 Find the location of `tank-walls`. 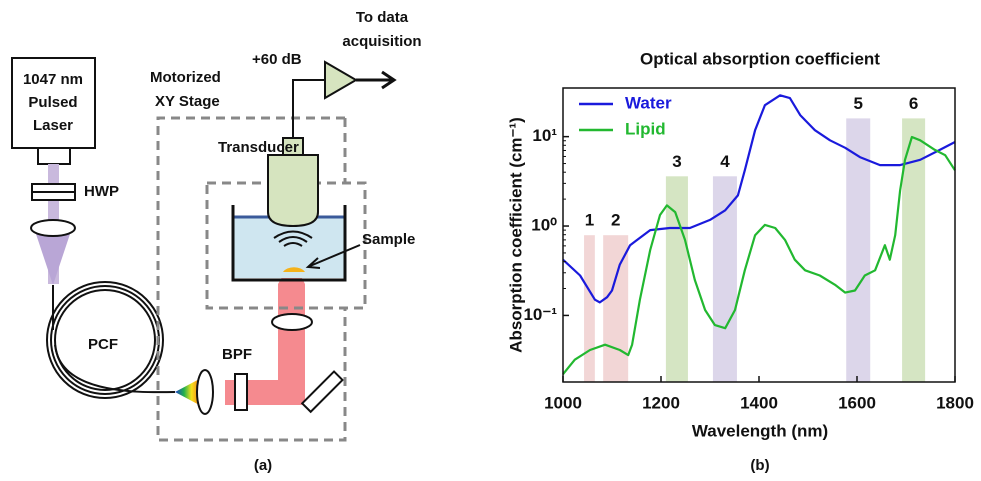

tank-walls is located at coordinates (289, 243).